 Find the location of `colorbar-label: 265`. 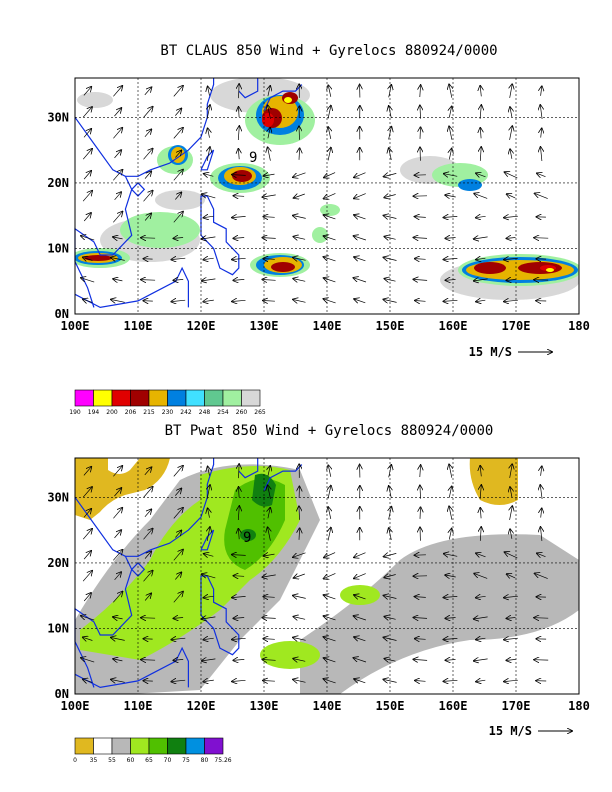

colorbar-label: 265 is located at coordinates (260, 412).